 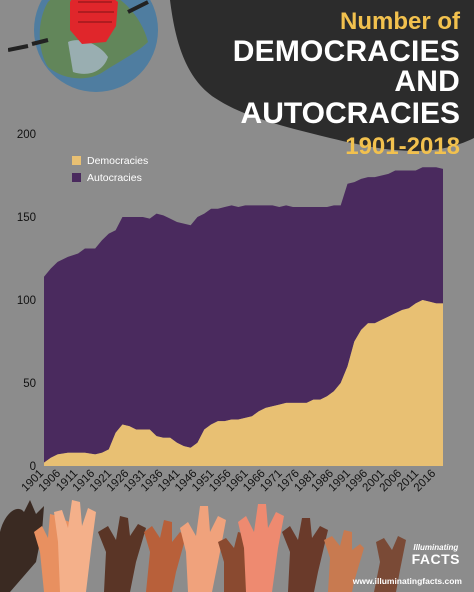 I want to click on y-tick-label: 200, so click(x=26, y=135).